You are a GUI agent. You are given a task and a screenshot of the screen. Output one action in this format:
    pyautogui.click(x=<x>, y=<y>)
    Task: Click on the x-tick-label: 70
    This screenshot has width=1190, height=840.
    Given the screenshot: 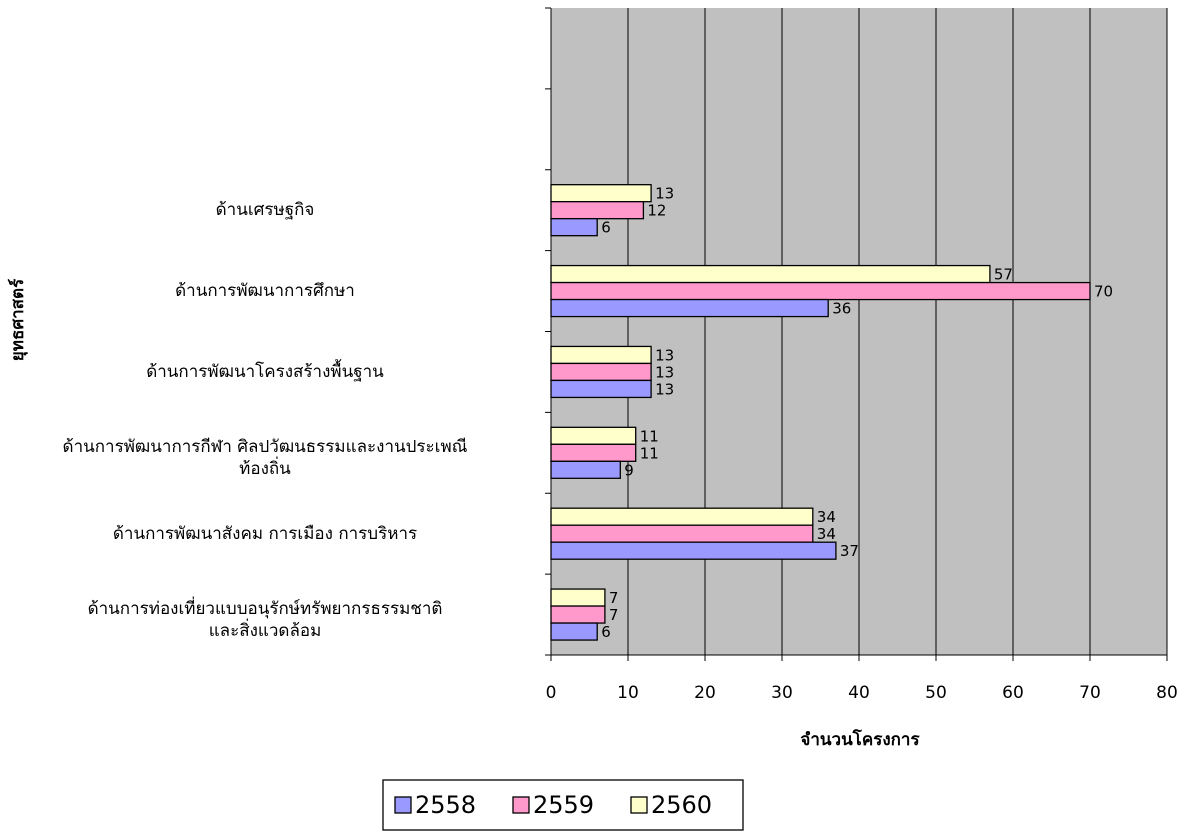 What is the action you would take?
    pyautogui.click(x=1090, y=693)
    